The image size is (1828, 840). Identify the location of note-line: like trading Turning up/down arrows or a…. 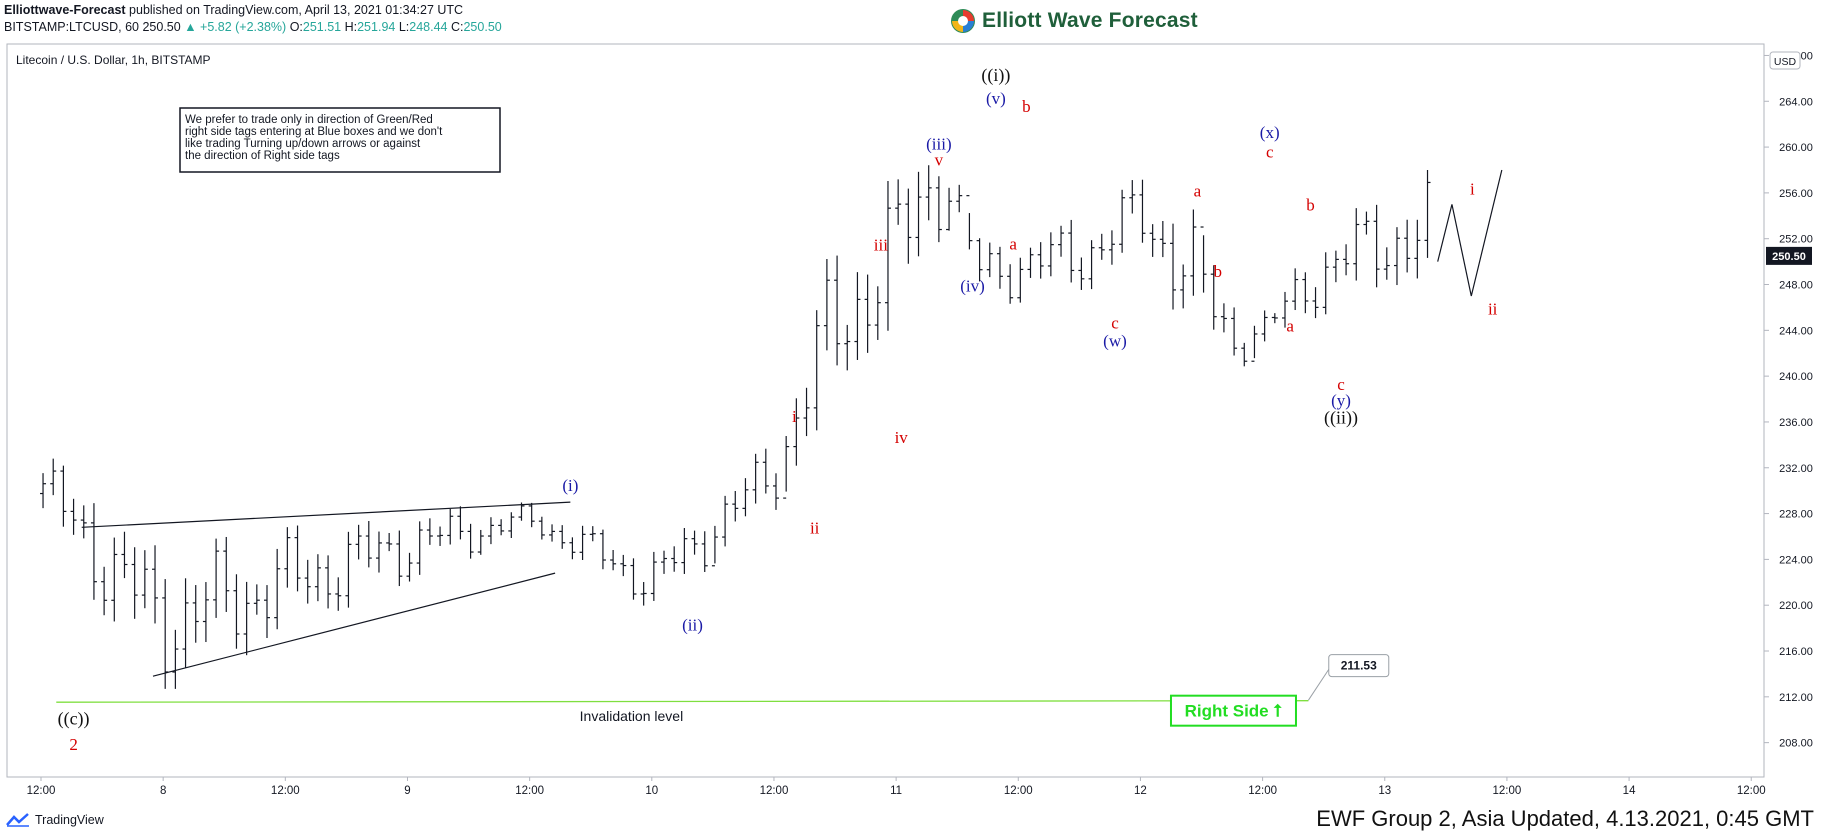
(303, 144).